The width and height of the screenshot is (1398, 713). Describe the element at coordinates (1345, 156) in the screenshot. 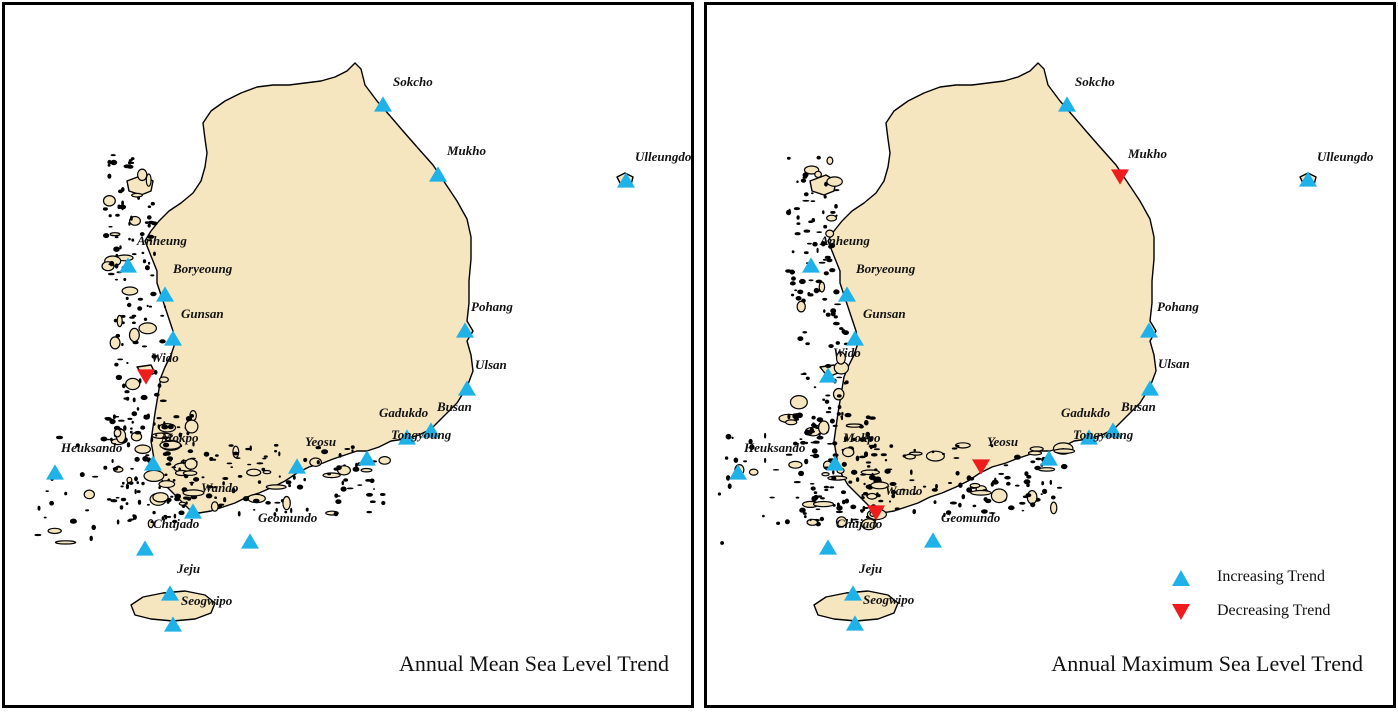

I see `station-label: Ulleungdo` at that location.